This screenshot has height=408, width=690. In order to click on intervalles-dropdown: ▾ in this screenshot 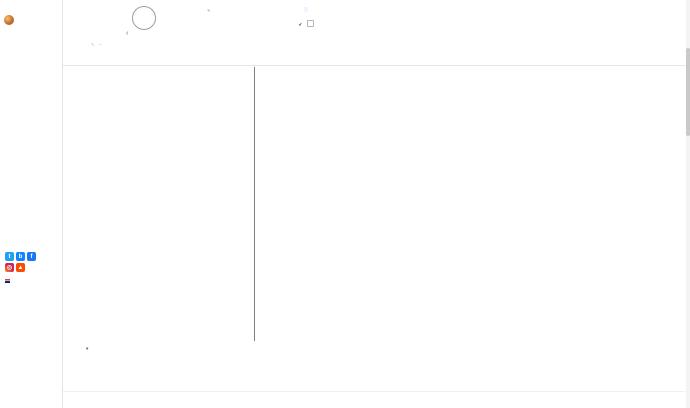, I will do `click(87, 348)`.